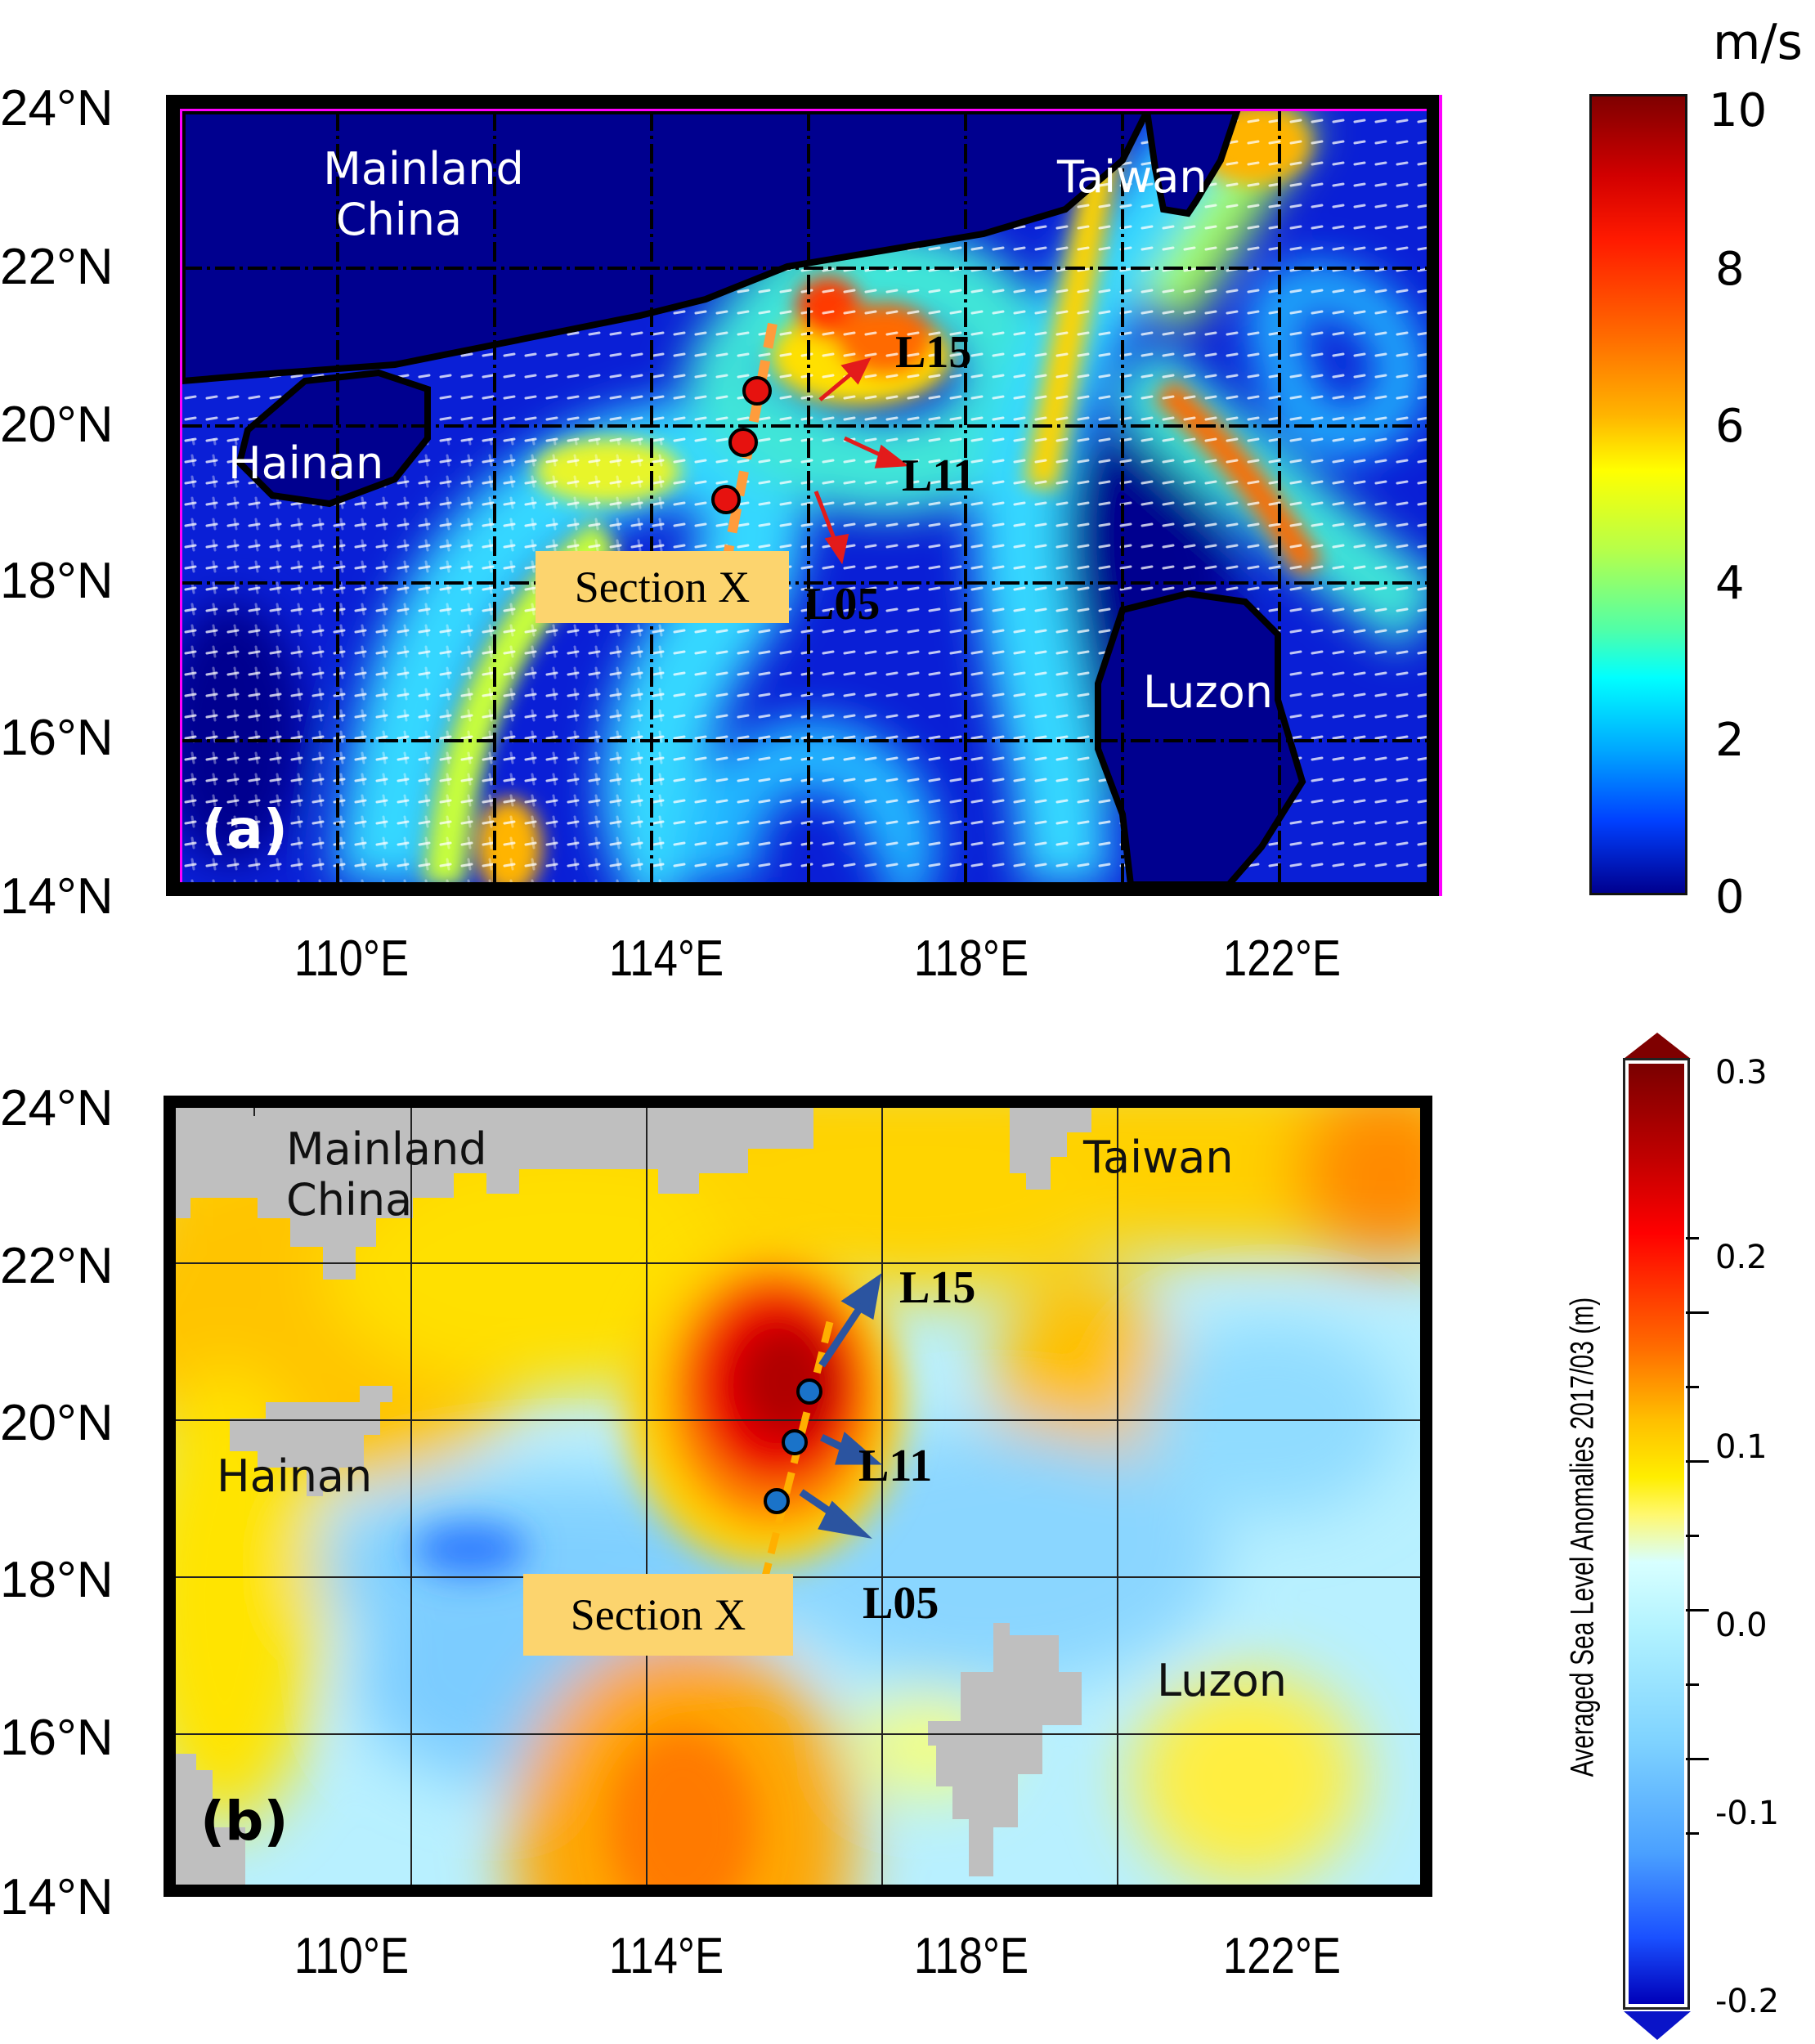 This screenshot has width=1815, height=2044. I want to click on y-tick-18n-b: 18°N, so click(57, 1580).